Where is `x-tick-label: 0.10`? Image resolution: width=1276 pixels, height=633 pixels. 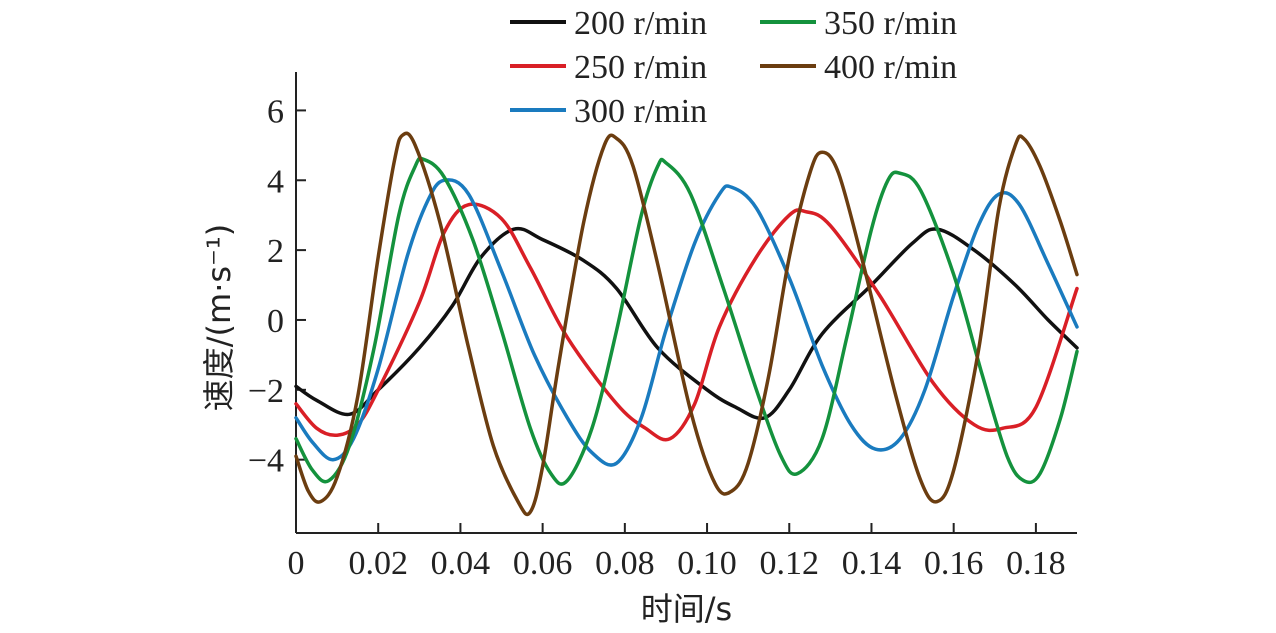
x-tick-label: 0.10 is located at coordinates (707, 563).